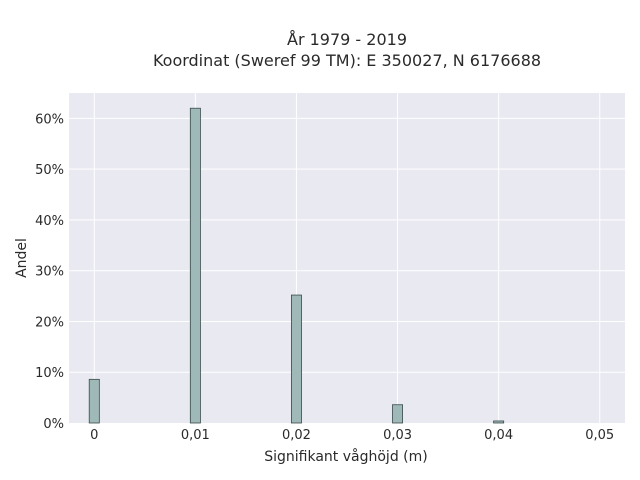 The width and height of the screenshot is (640, 480). What do you see at coordinates (347, 39) in the screenshot?
I see `chart-title-line1: År 1979 - 2019` at bounding box center [347, 39].